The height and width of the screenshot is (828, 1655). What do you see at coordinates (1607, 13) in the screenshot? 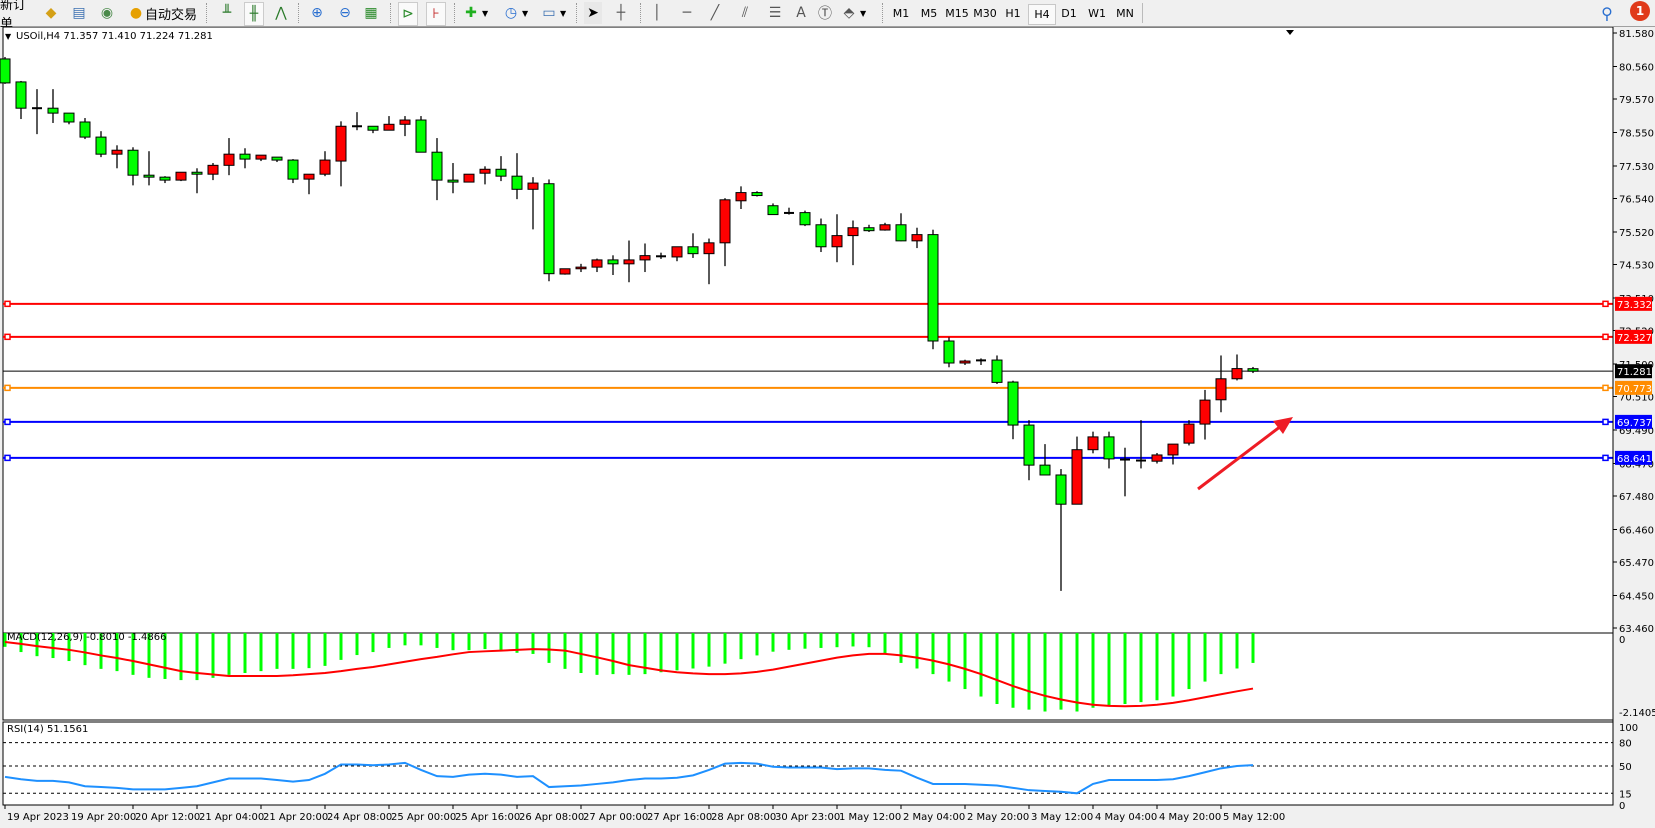
I see `search-button: ⚲` at bounding box center [1607, 13].